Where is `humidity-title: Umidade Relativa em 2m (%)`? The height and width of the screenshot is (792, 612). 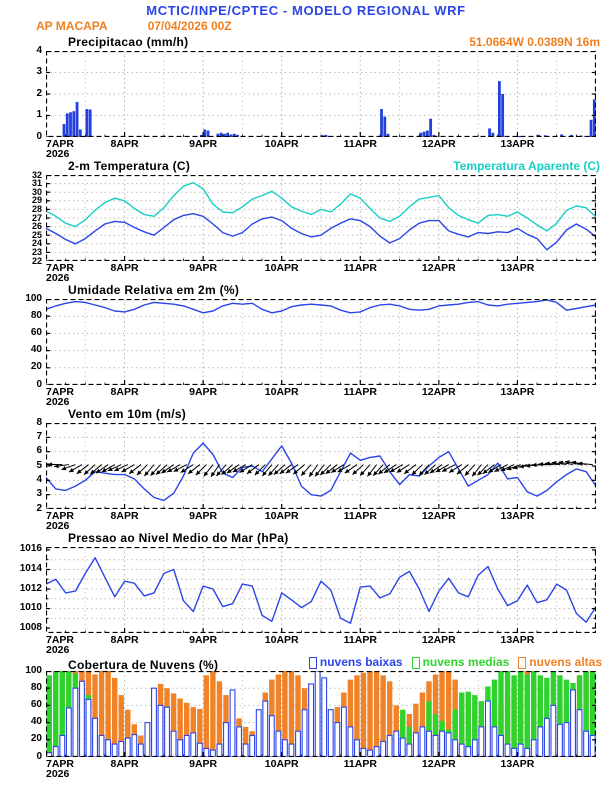
humidity-title: Umidade Relativa em 2m (%) is located at coordinates (154, 290).